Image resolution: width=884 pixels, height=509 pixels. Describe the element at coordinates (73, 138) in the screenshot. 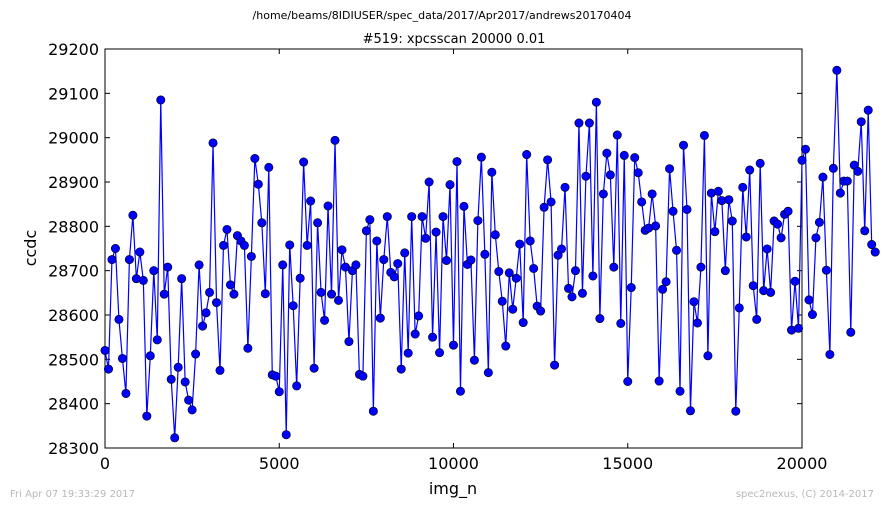

I see `y-tick-label: 29000` at that location.